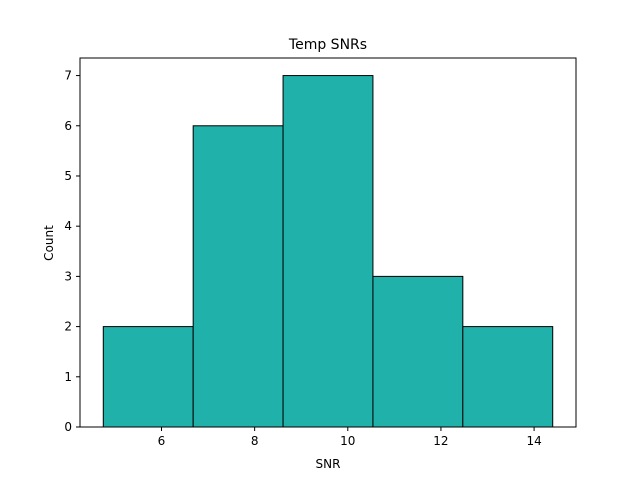 The image size is (640, 480). I want to click on y-tick-label: 7, so click(68, 76).